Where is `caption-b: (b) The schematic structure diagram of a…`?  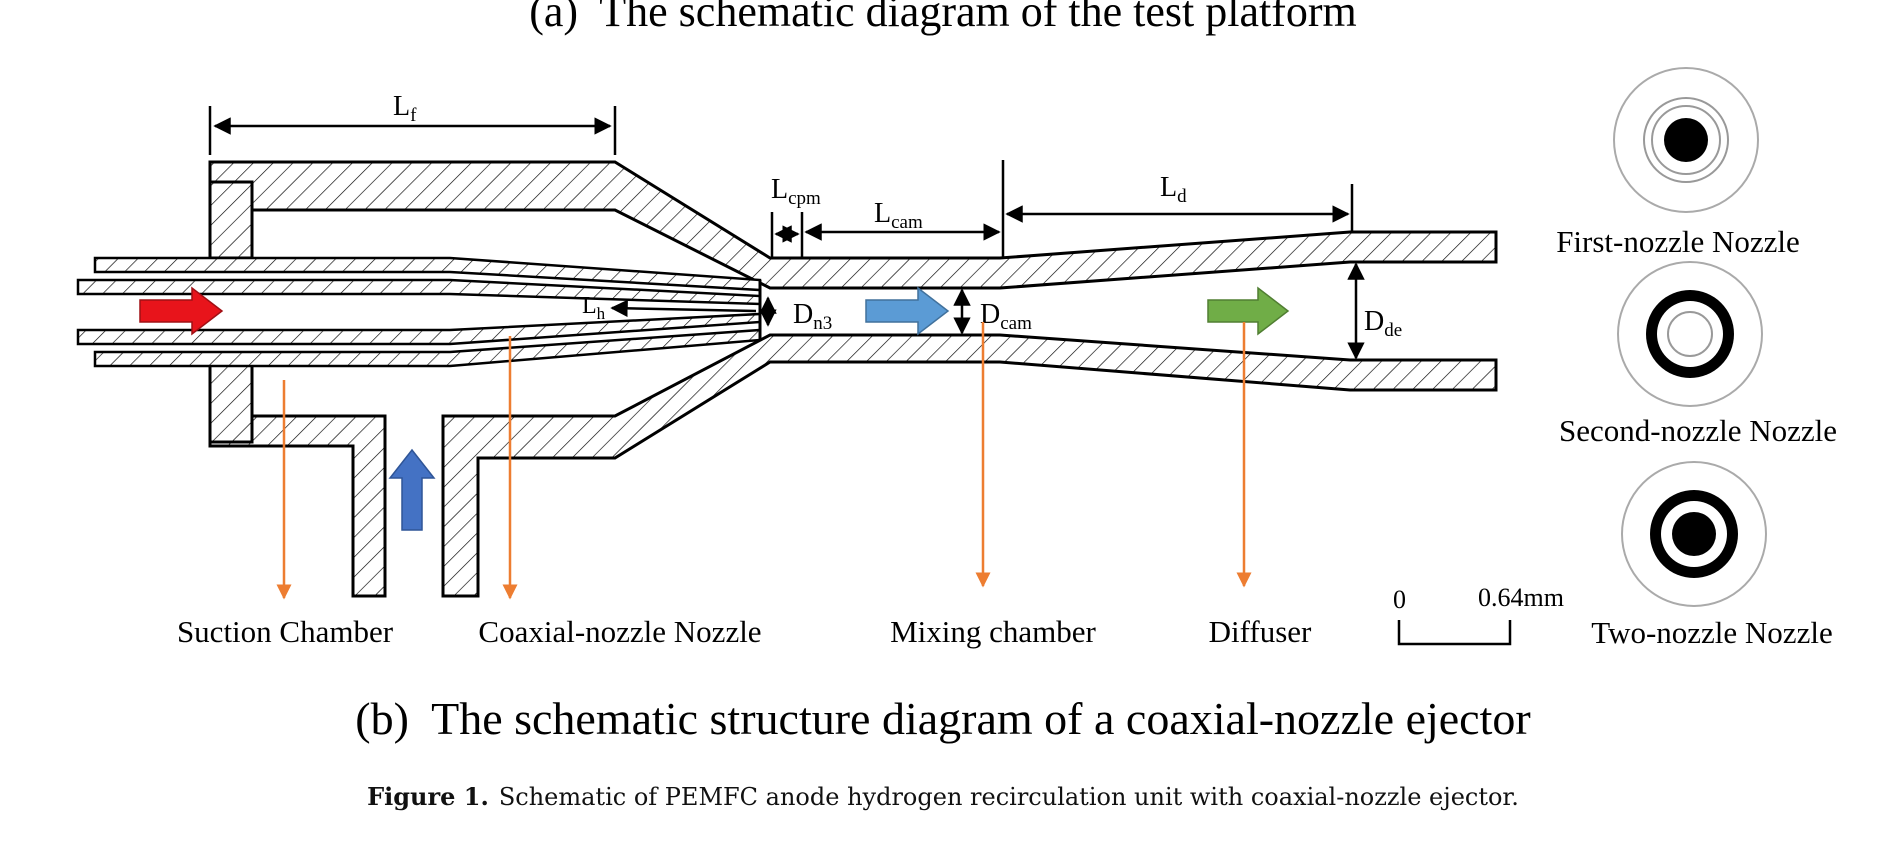
caption-b: (b) The schematic structure diagram of a… is located at coordinates (943, 718).